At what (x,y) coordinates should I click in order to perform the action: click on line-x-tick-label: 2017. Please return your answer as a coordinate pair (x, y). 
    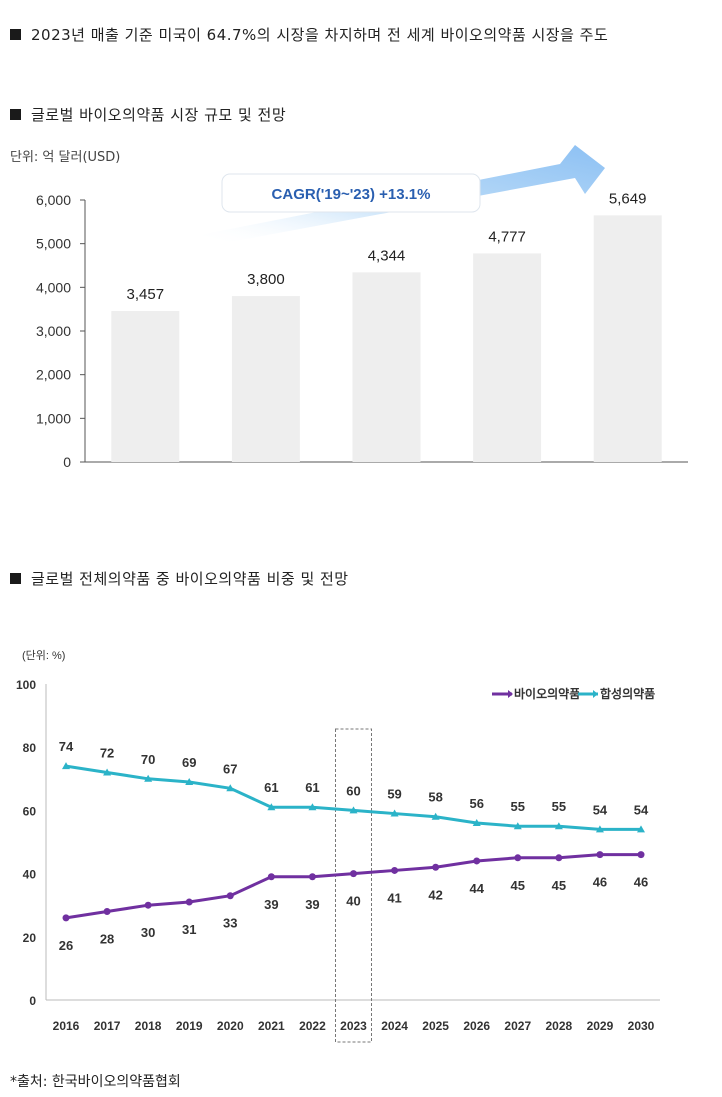
    Looking at the image, I should click on (107, 1026).